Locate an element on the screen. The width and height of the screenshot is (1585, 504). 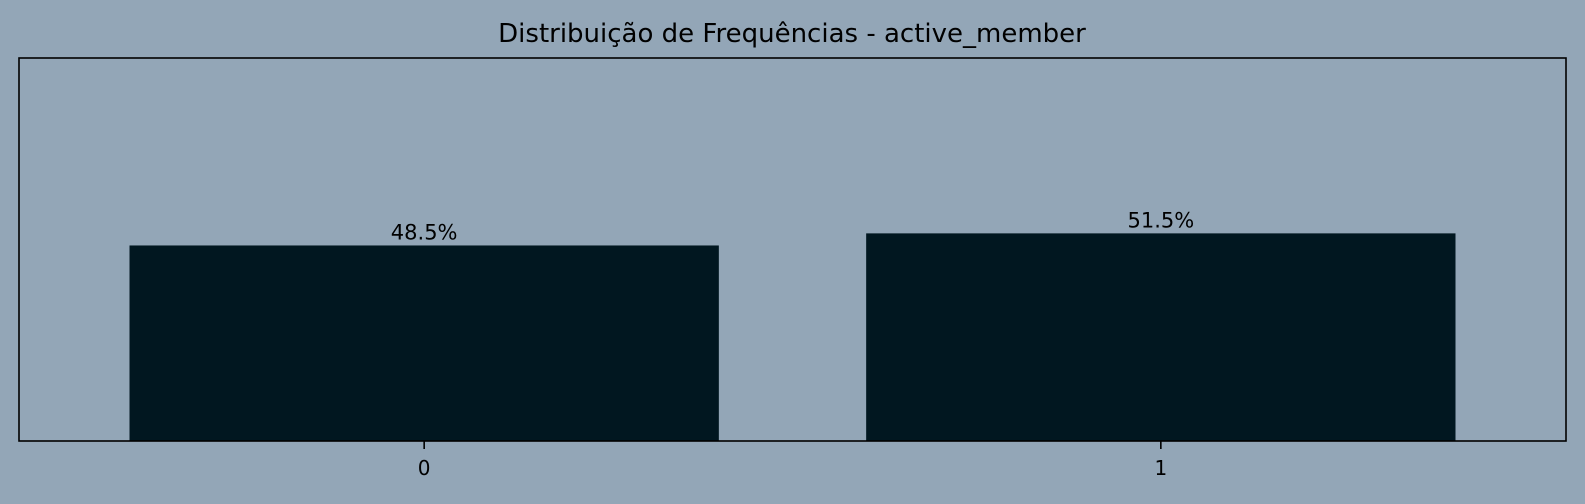
x-tick-label-0: 0 is located at coordinates (424, 468).